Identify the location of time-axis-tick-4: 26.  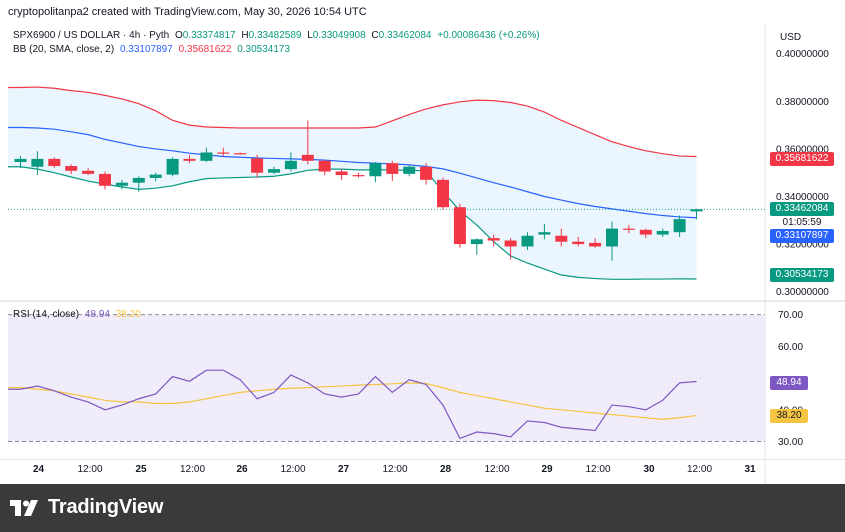
(242, 469).